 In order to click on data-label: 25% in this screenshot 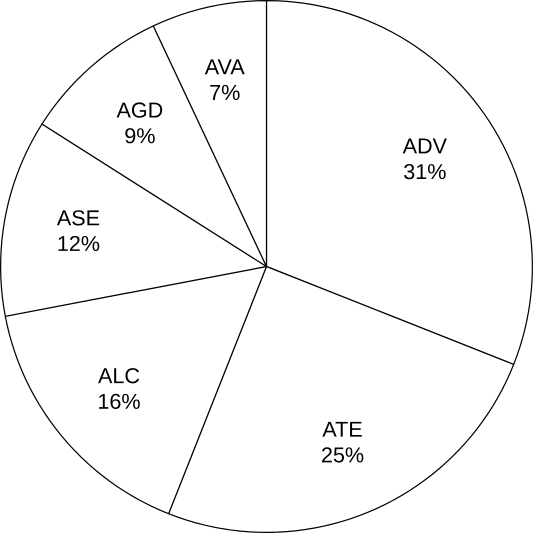, I will do `click(343, 455)`.